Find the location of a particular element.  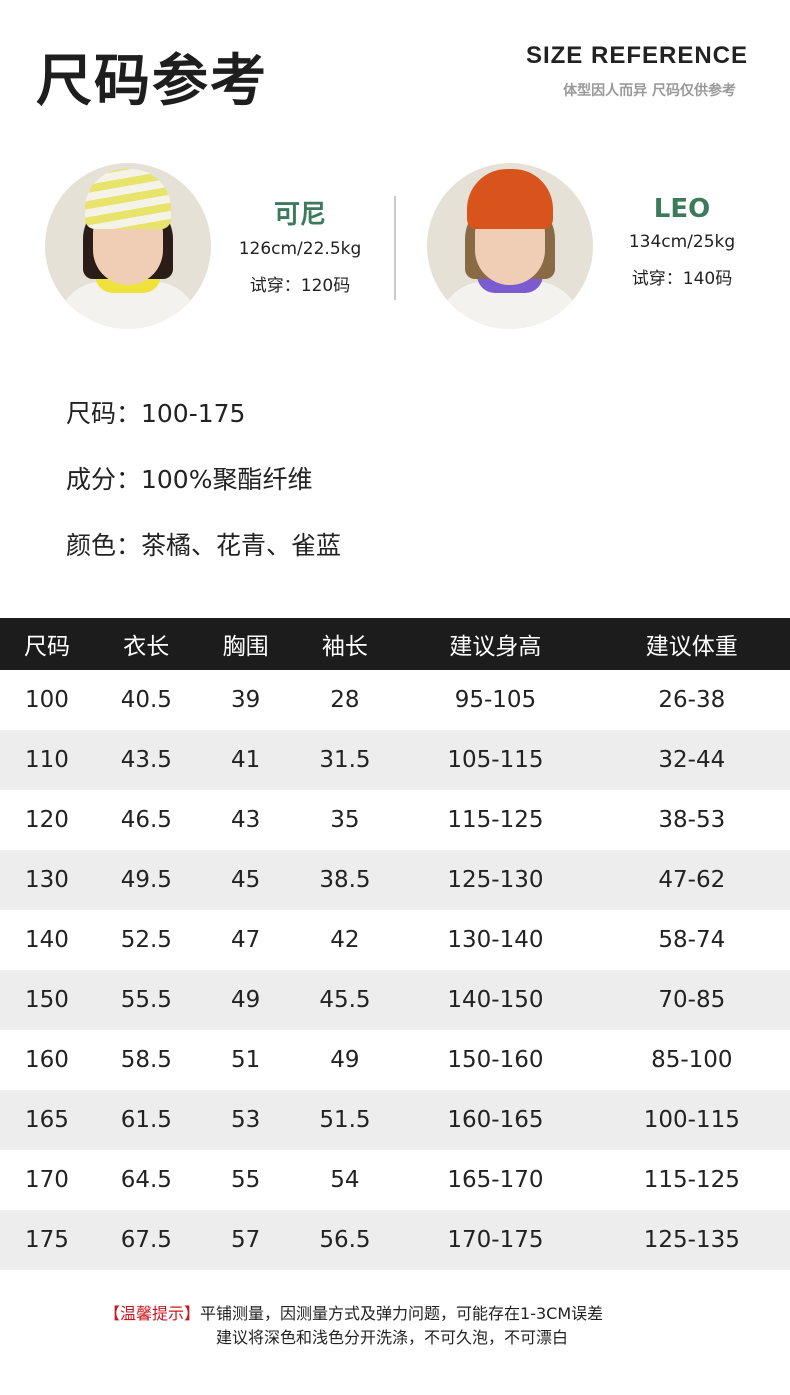

table-cell: 165 is located at coordinates (47, 1120).